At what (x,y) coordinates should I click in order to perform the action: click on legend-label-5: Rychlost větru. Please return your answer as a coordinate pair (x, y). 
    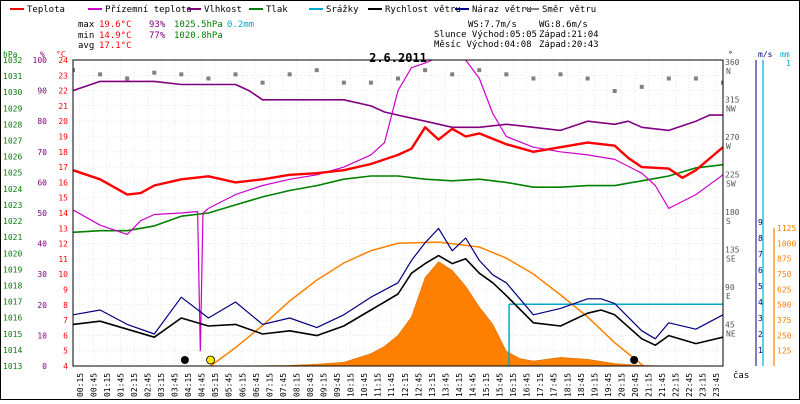
    Looking at the image, I should click on (423, 10).